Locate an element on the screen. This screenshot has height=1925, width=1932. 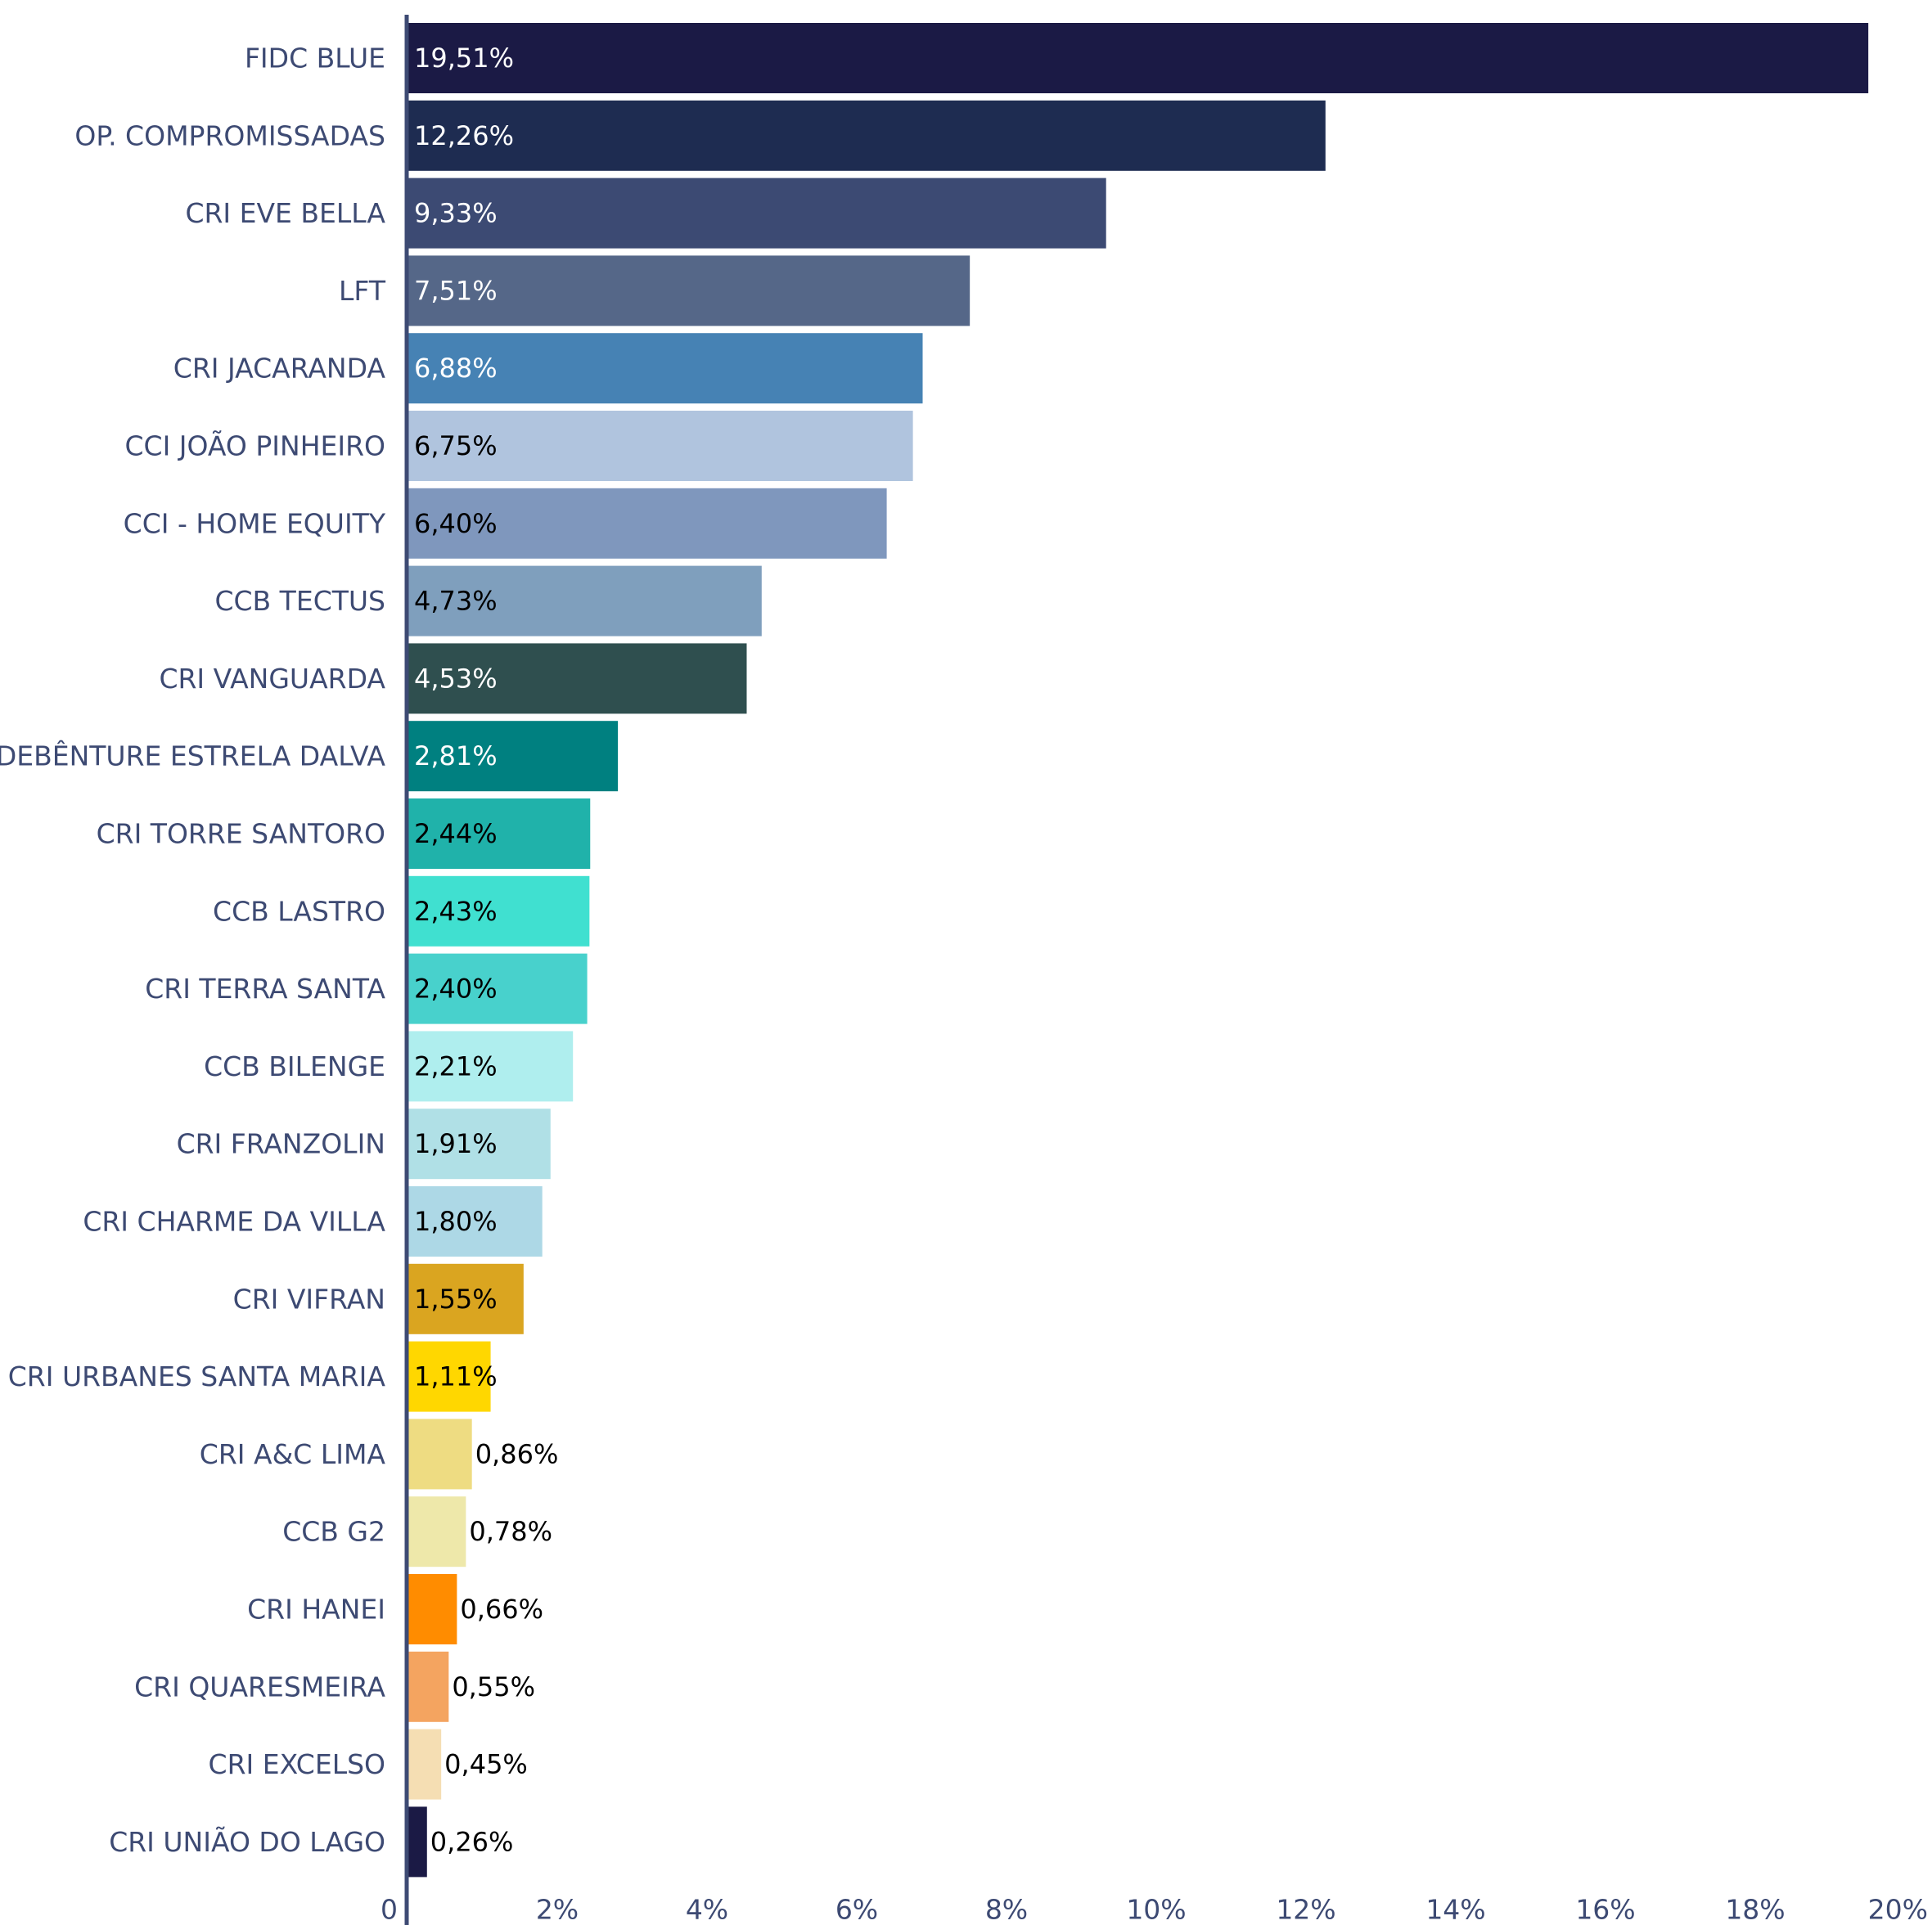
value-label-ccb-bilenge: 2,21% is located at coordinates (456, 1066).